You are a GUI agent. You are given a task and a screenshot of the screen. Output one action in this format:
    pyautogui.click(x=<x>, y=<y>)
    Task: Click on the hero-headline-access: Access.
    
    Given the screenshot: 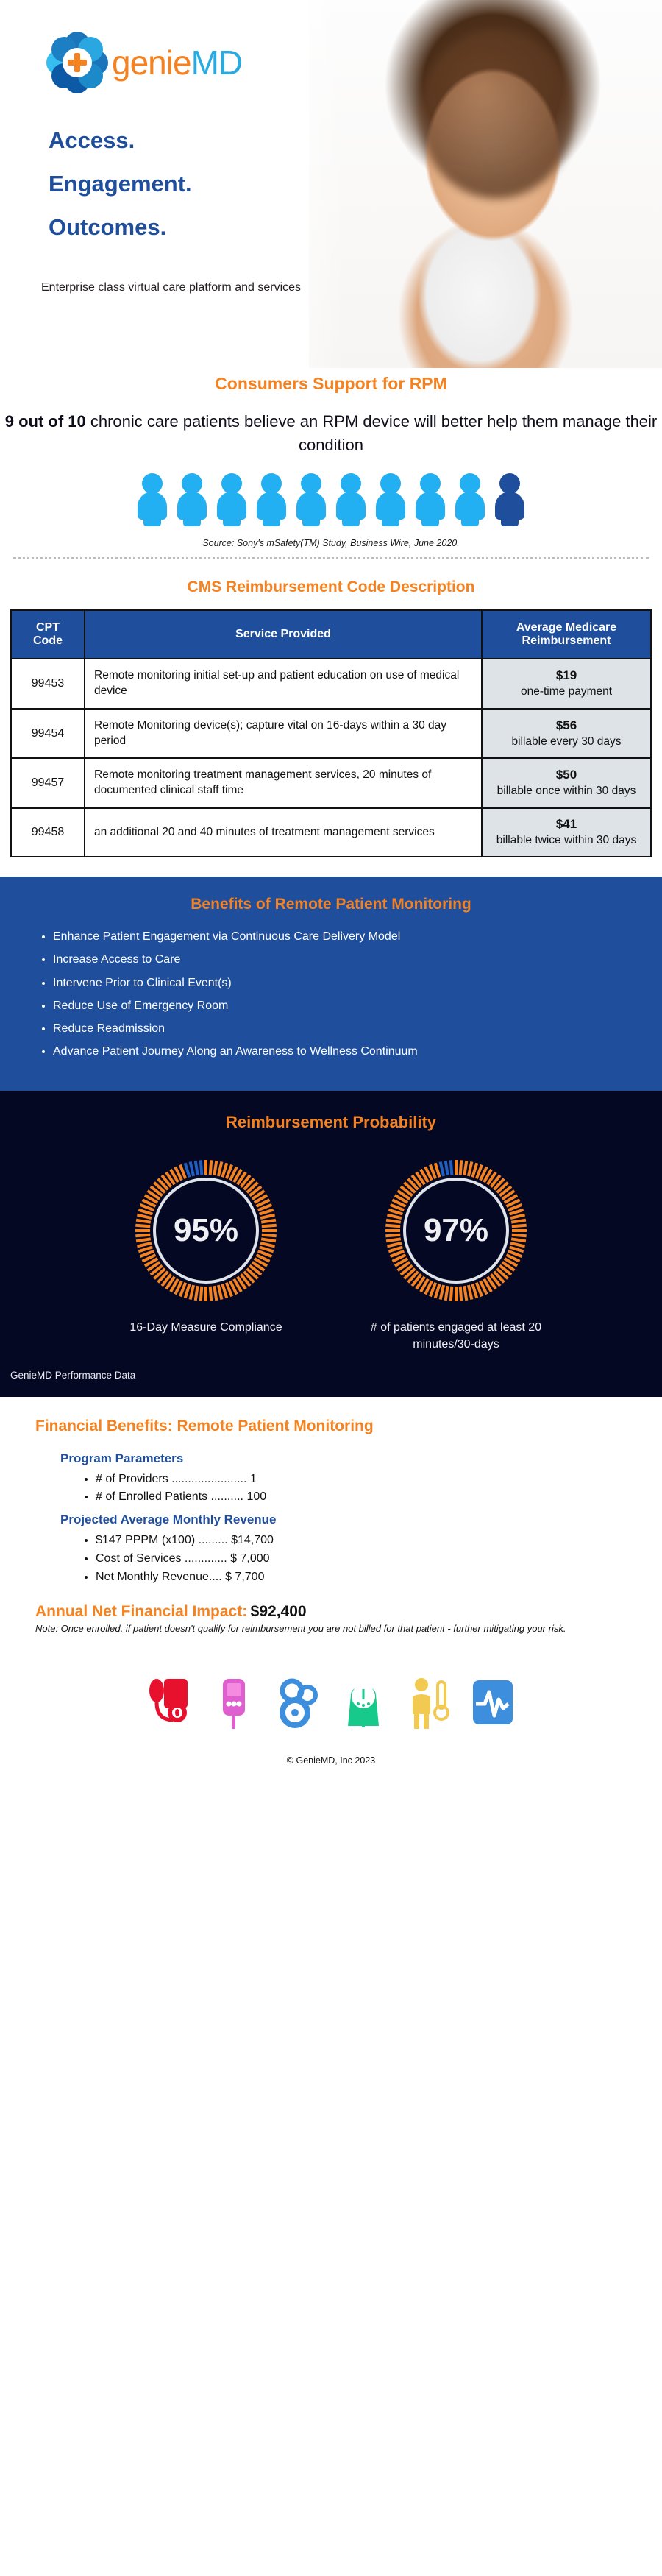 What is the action you would take?
    pyautogui.click(x=92, y=140)
    